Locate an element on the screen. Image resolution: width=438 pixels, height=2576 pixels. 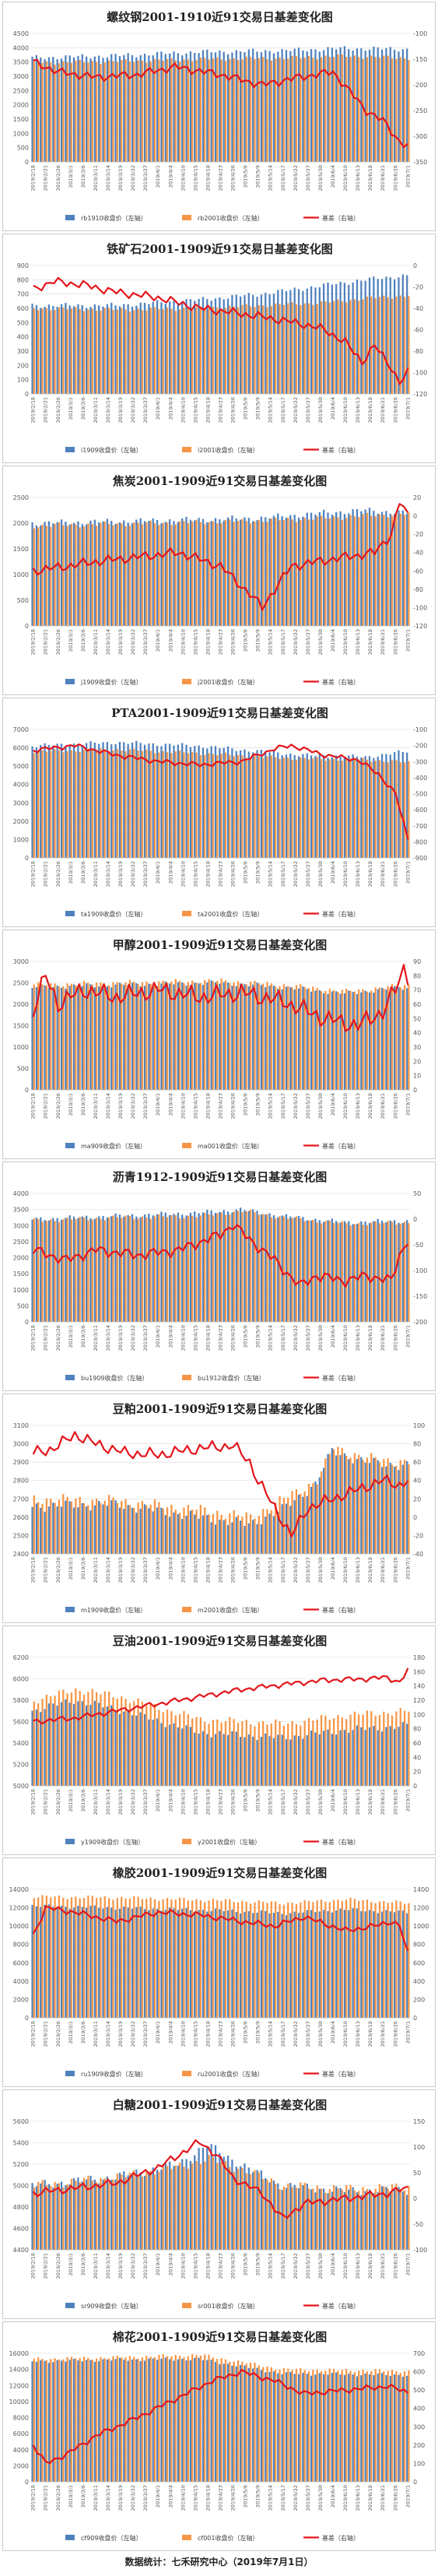
x-tick-label: 2019/2/18 is located at coordinates (33, 2266).